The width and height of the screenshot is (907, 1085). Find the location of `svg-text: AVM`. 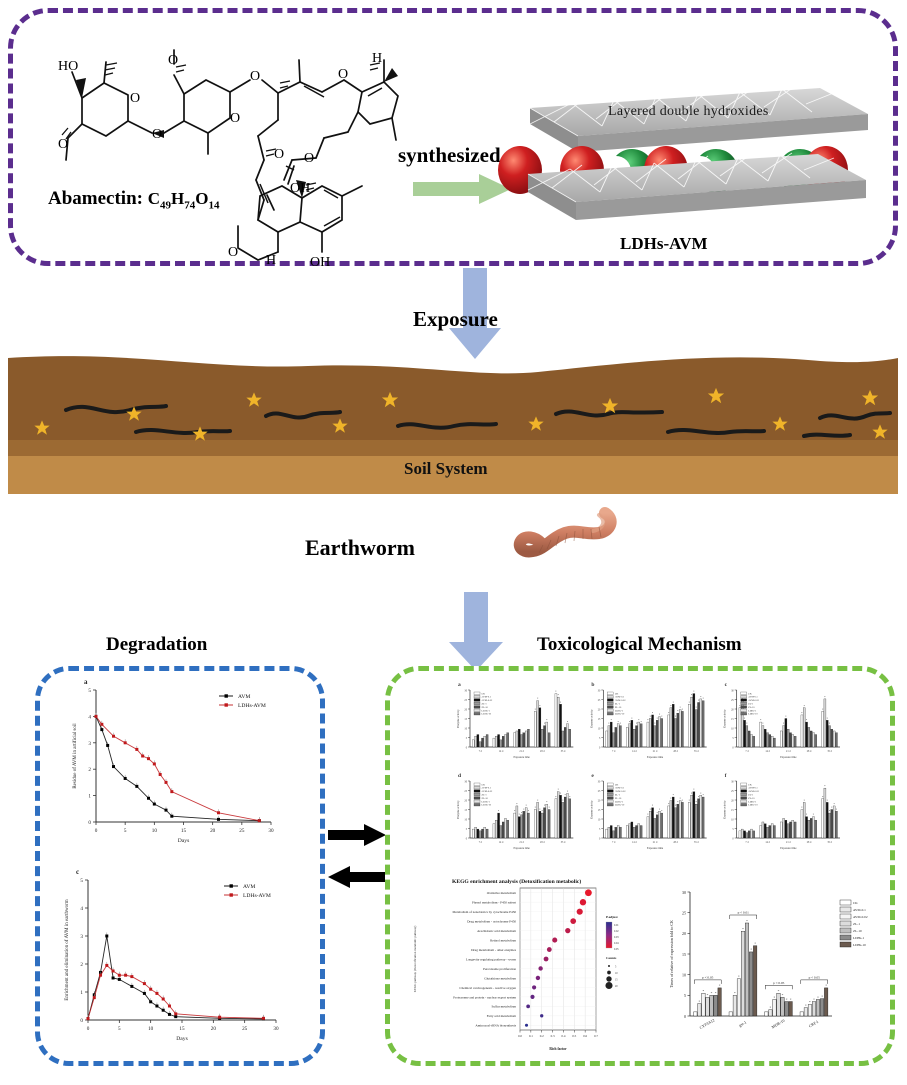

svg-text: AVM is located at coordinates (249, 887).